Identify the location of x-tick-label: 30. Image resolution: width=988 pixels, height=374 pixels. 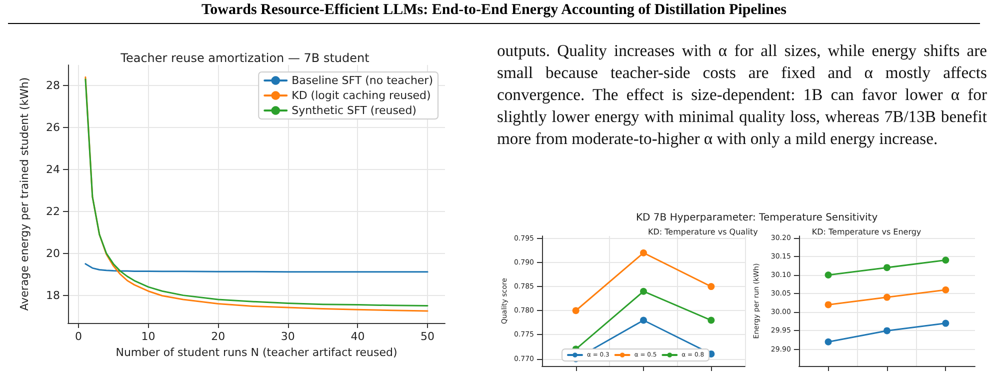
(287, 336).